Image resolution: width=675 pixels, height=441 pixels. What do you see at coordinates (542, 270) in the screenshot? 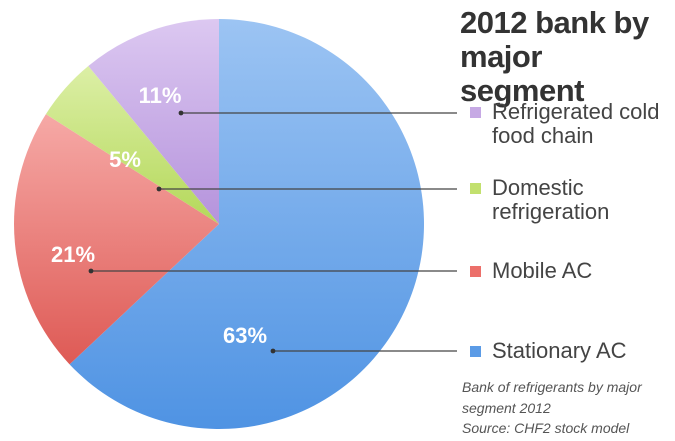
I see `legend-label-mobile-ac: Mobile AC` at bounding box center [542, 270].